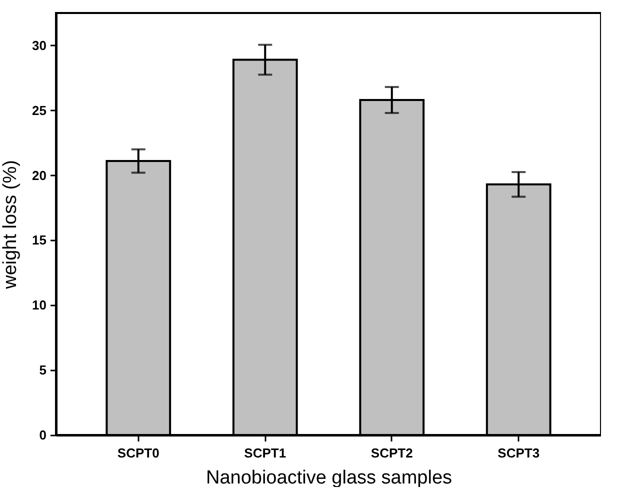 The image size is (622, 501). I want to click on x-tick-label: SCPT1, so click(265, 453).